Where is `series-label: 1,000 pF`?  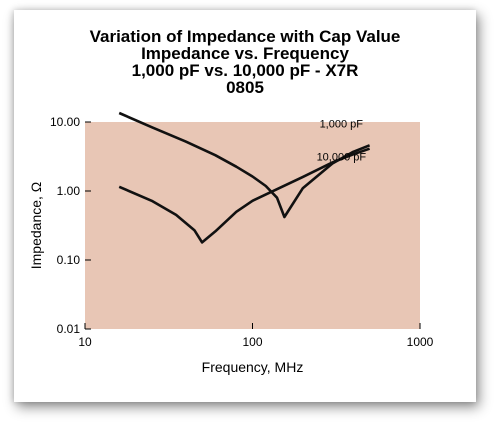 series-label: 1,000 pF is located at coordinates (342, 124).